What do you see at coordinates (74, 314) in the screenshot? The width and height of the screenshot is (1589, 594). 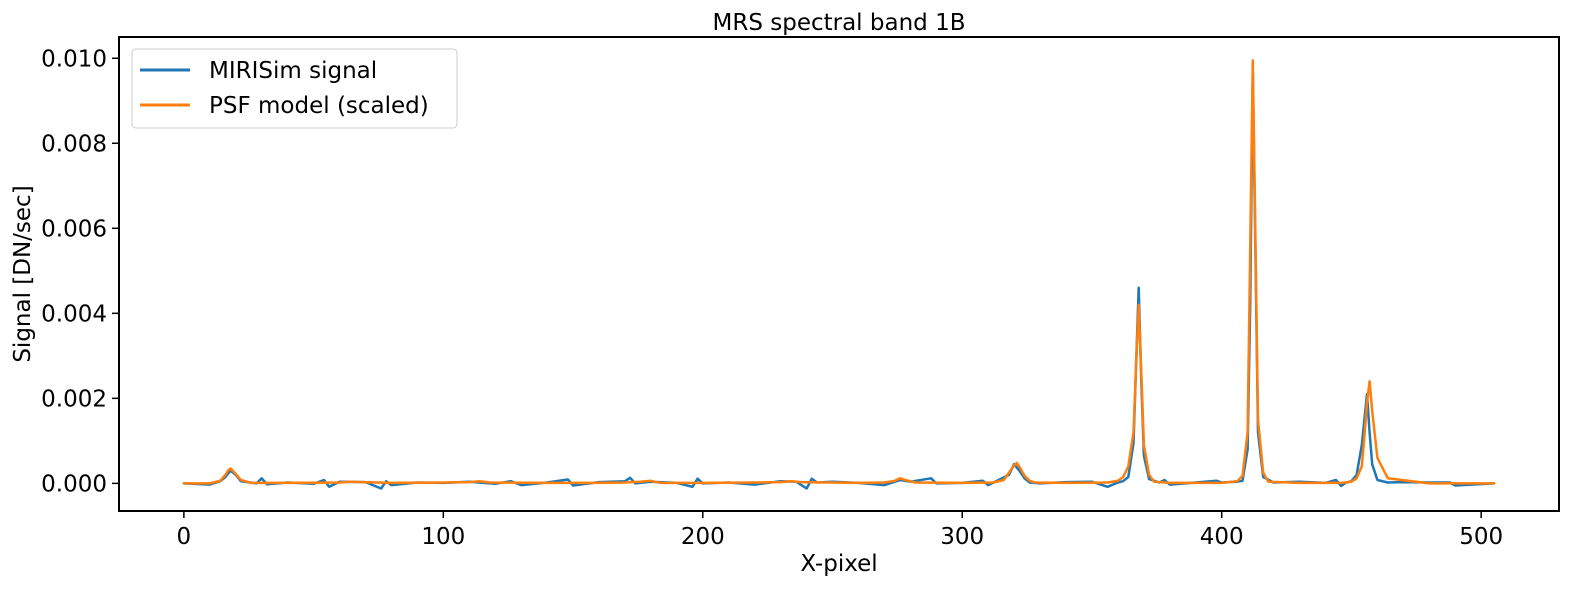 I see `y-tick-label: 0.004` at bounding box center [74, 314].